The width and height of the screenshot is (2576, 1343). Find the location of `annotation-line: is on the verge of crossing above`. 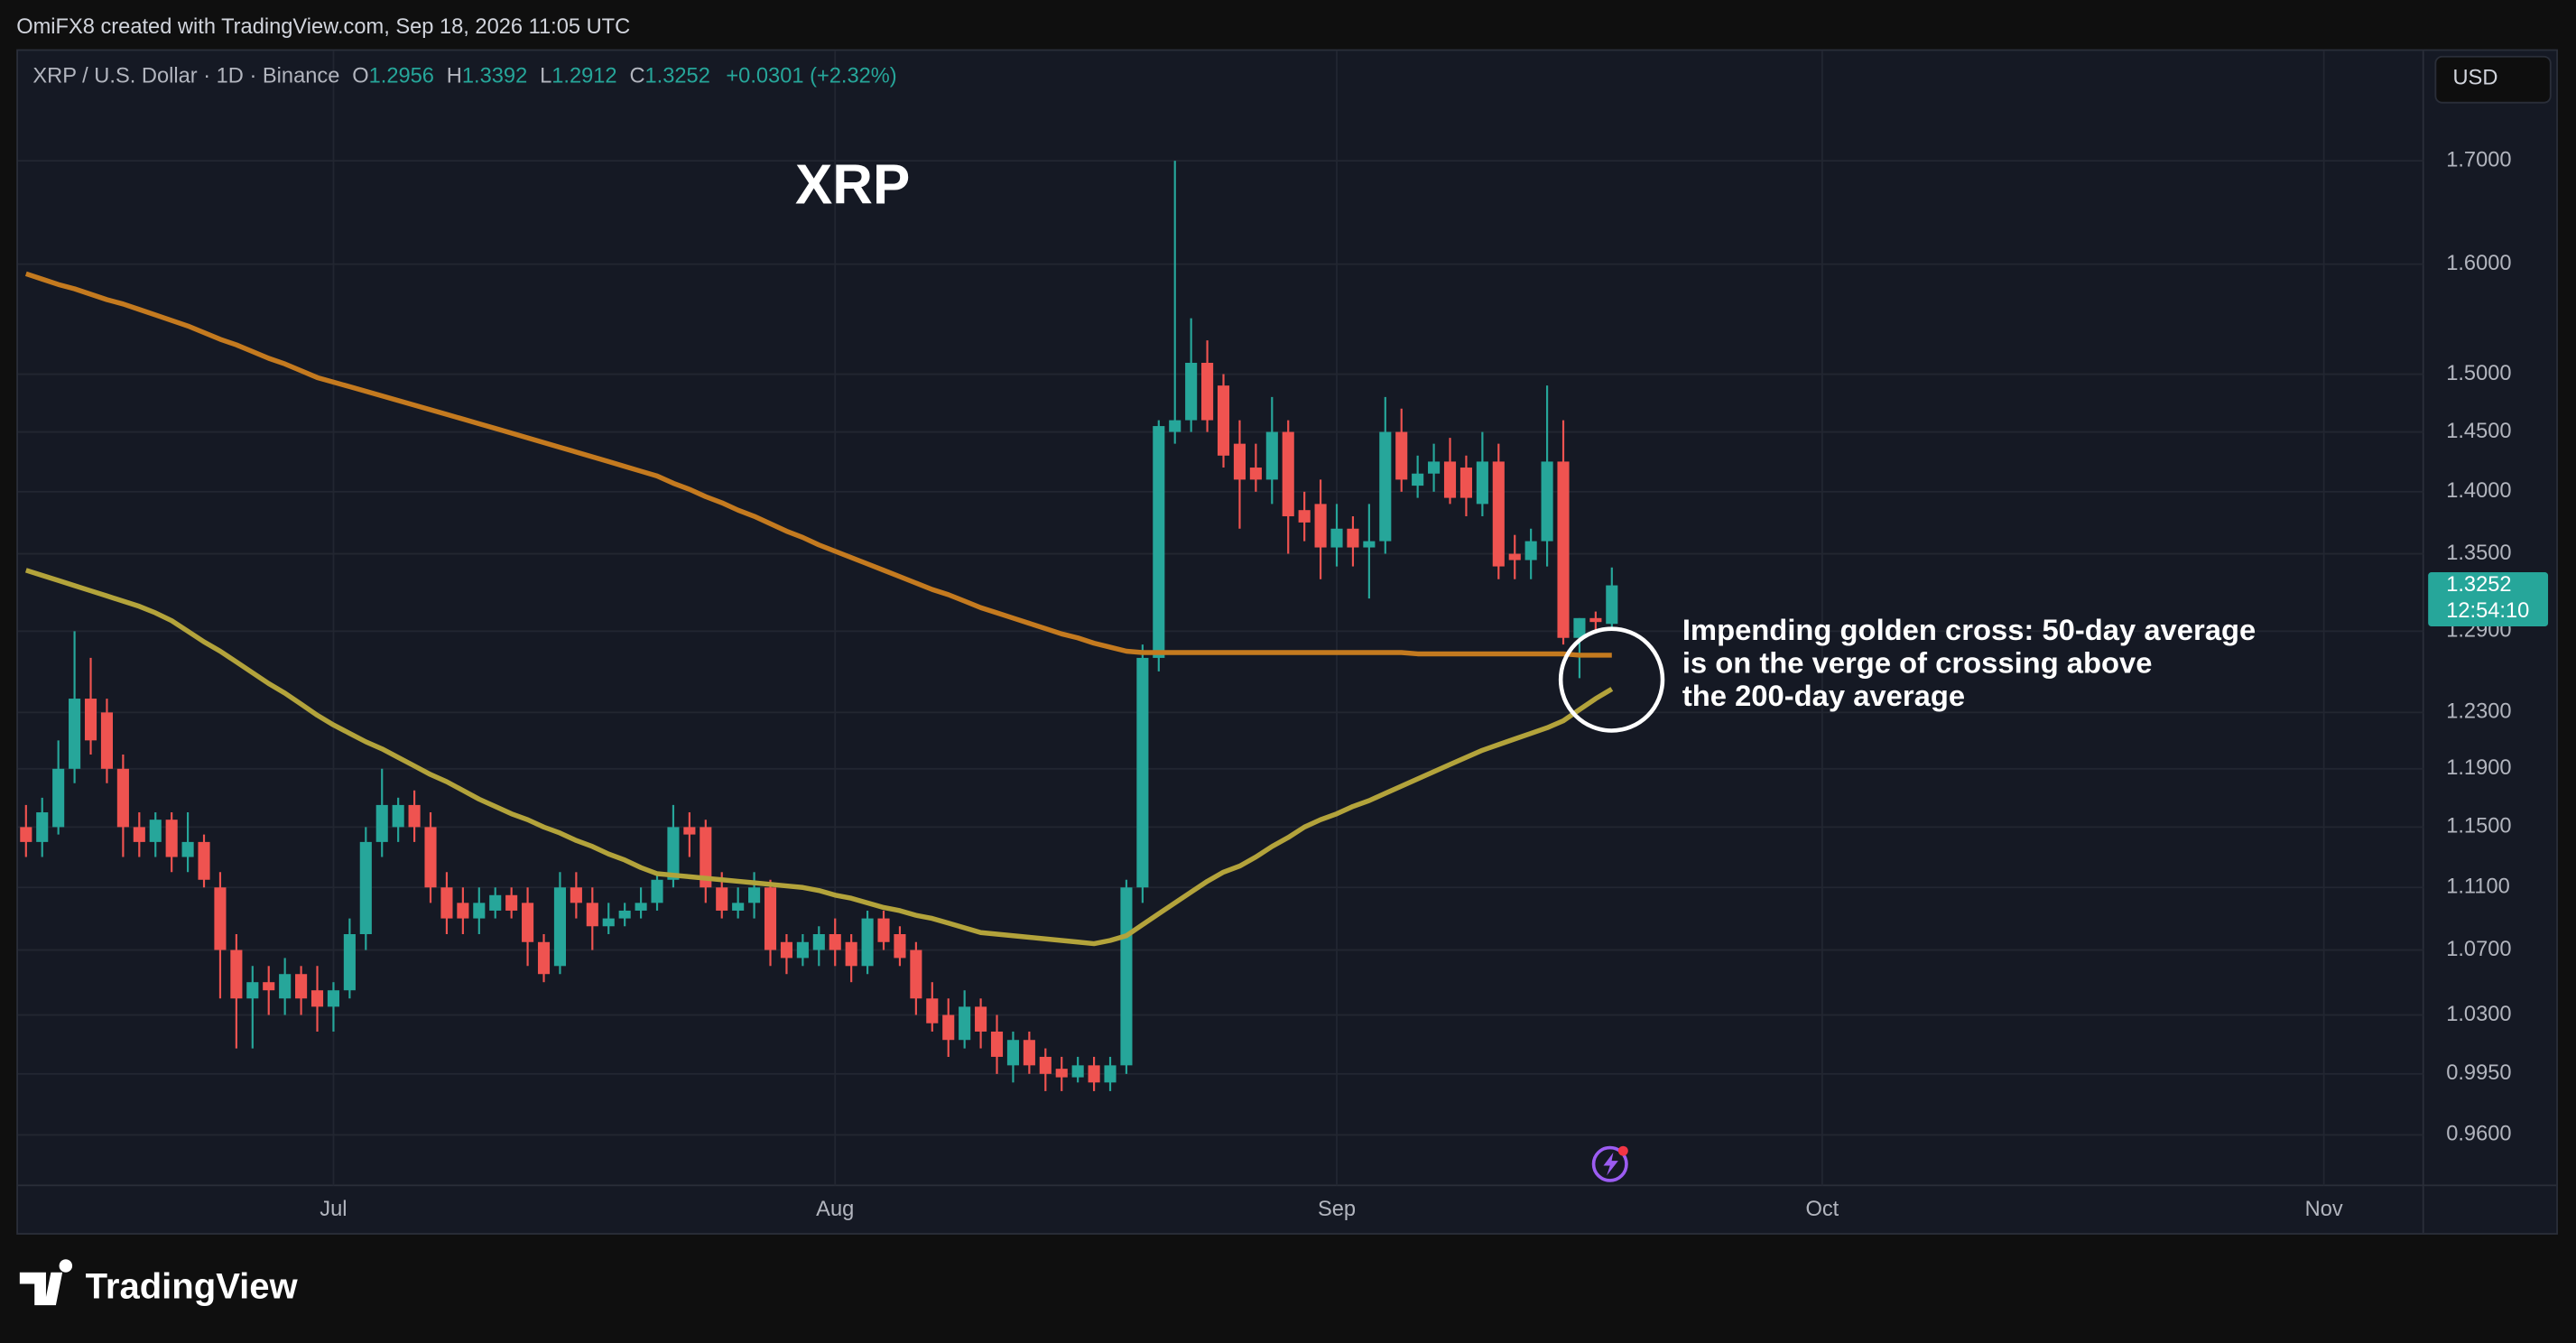

annotation-line: is on the verge of crossing above is located at coordinates (1918, 662).